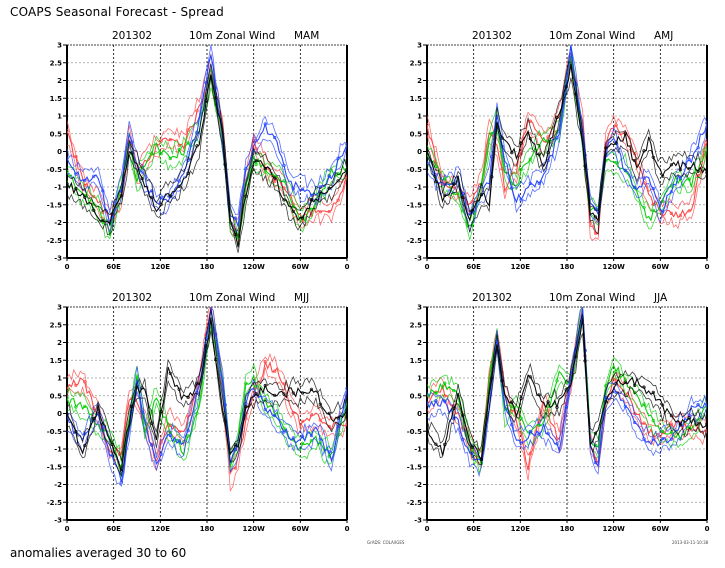  Describe the element at coordinates (414, 205) in the screenshot. I see `y-tick-label: -1.5` at that location.